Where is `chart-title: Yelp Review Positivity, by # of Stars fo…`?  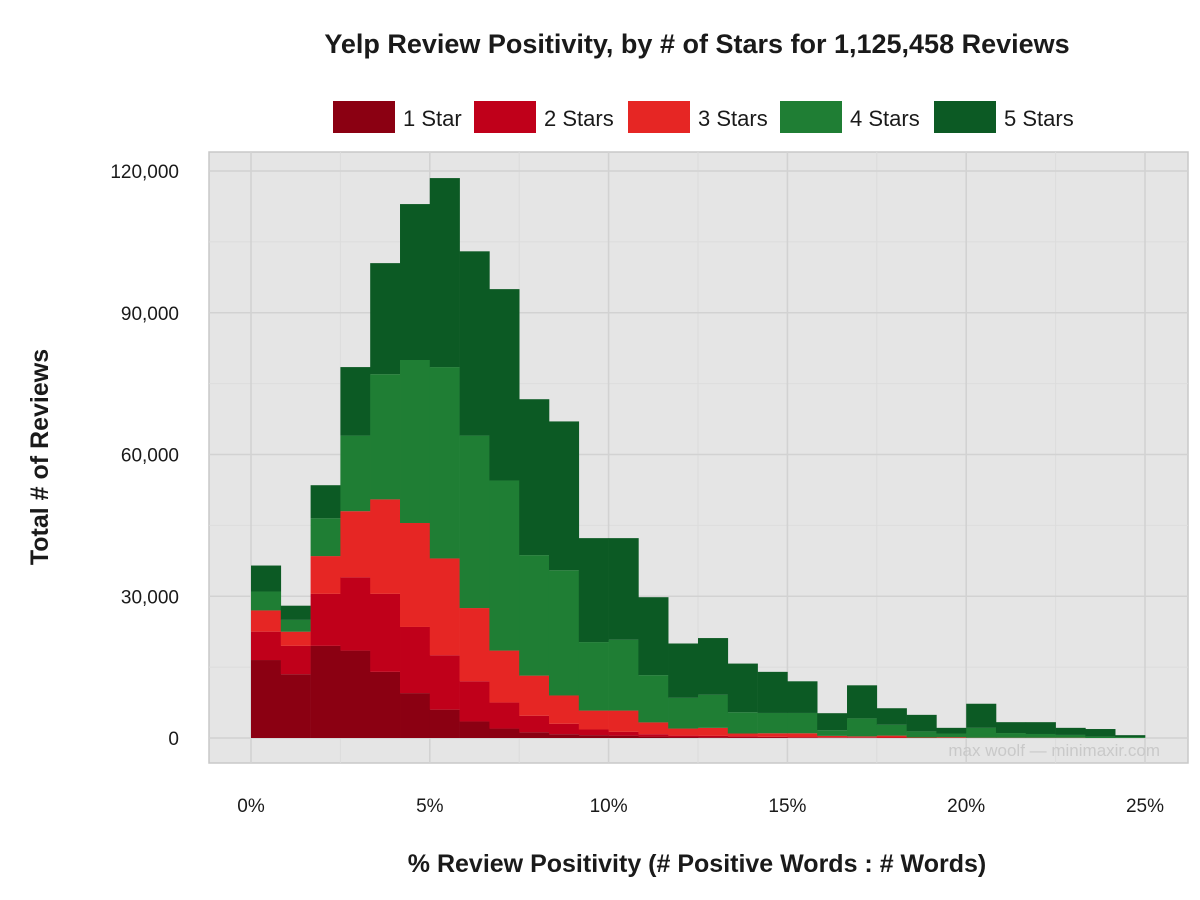
chart-title: Yelp Review Positivity, by # of Stars fo… is located at coordinates (696, 44).